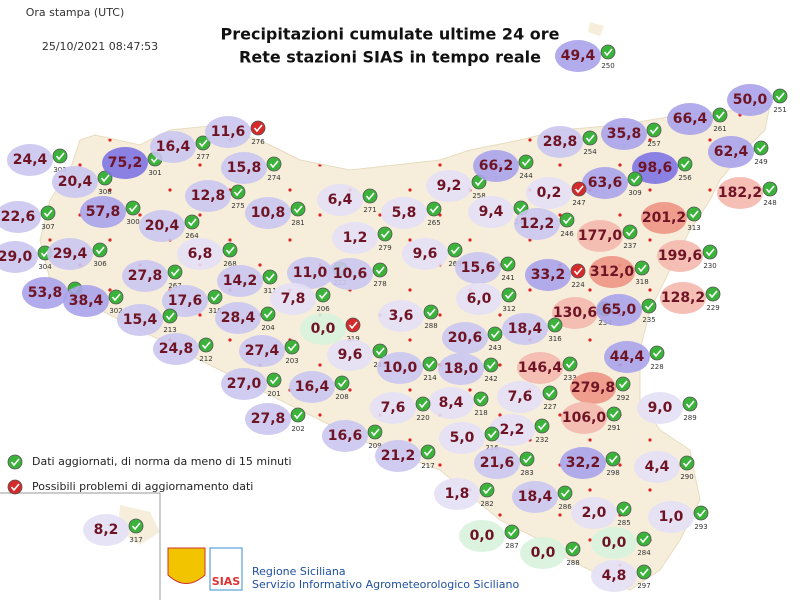 This screenshot has height=600, width=800. I want to click on station-id: 242, so click(490, 379).